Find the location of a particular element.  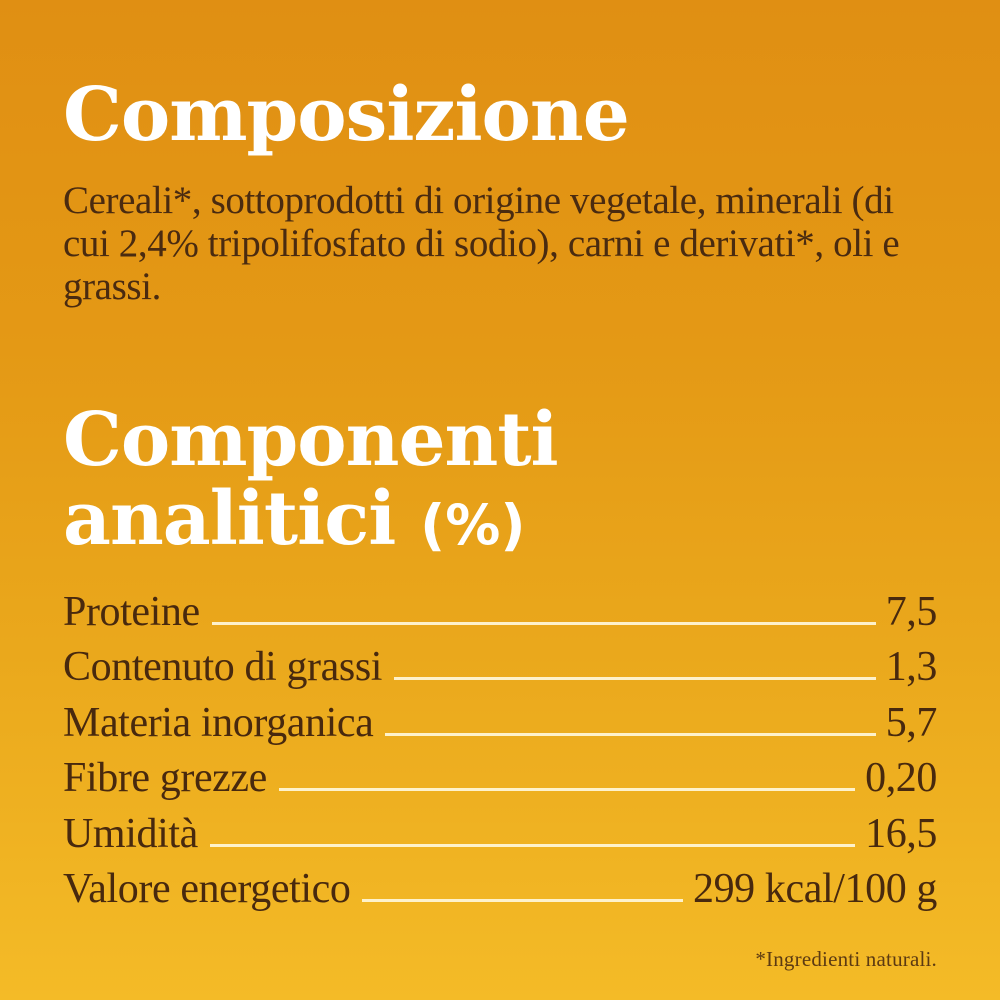

footnote: *Ingredienti naturali. is located at coordinates (846, 959).